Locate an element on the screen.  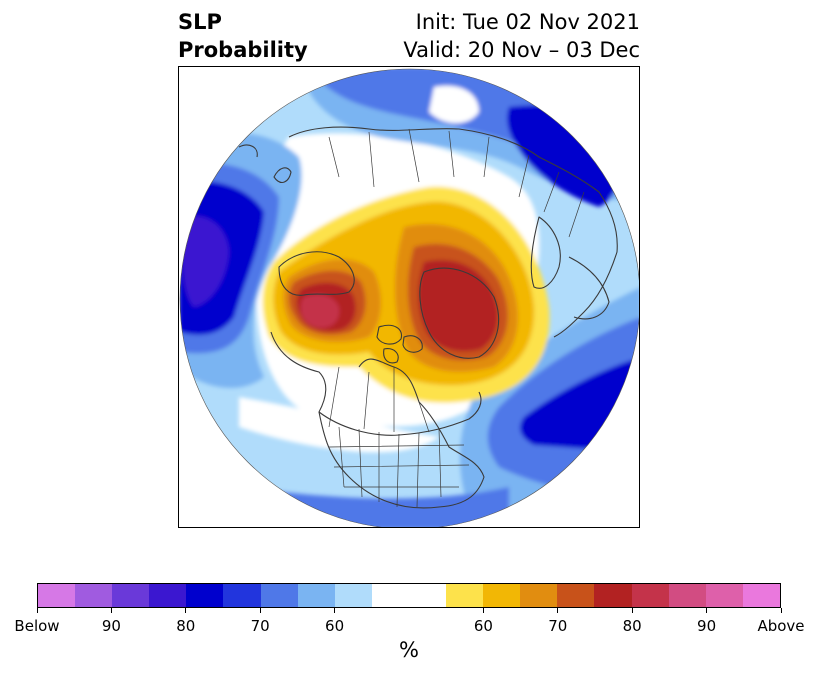
title-variable: SLP is located at coordinates (200, 22).